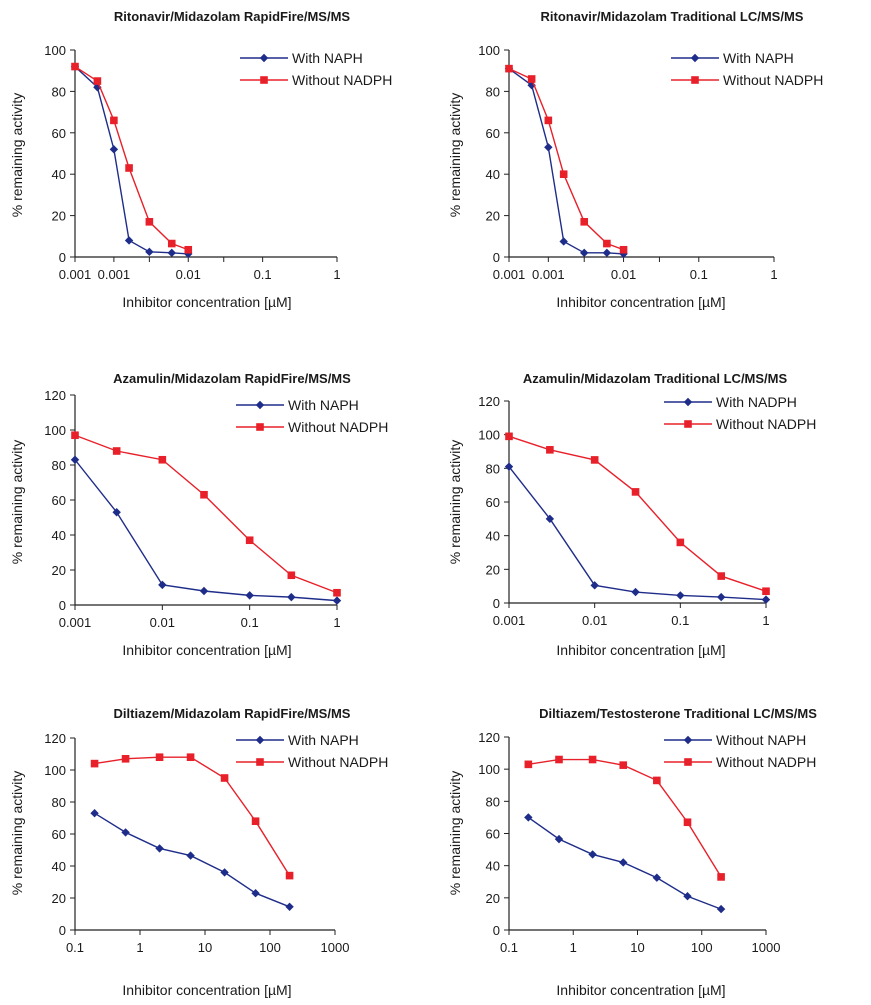 Image resolution: width=871 pixels, height=1005 pixels. Describe the element at coordinates (637, 947) in the screenshot. I see `x-tick-label: 10` at that location.